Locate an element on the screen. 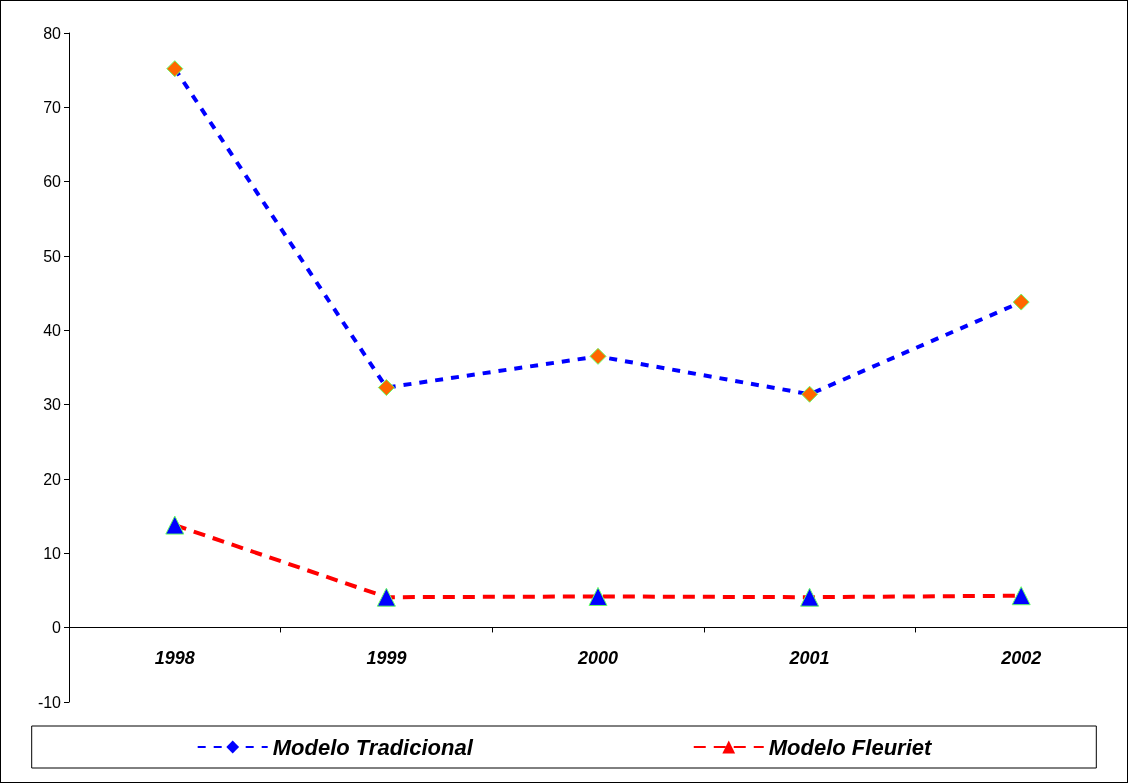  y-tick-label: 40 is located at coordinates (52, 330).